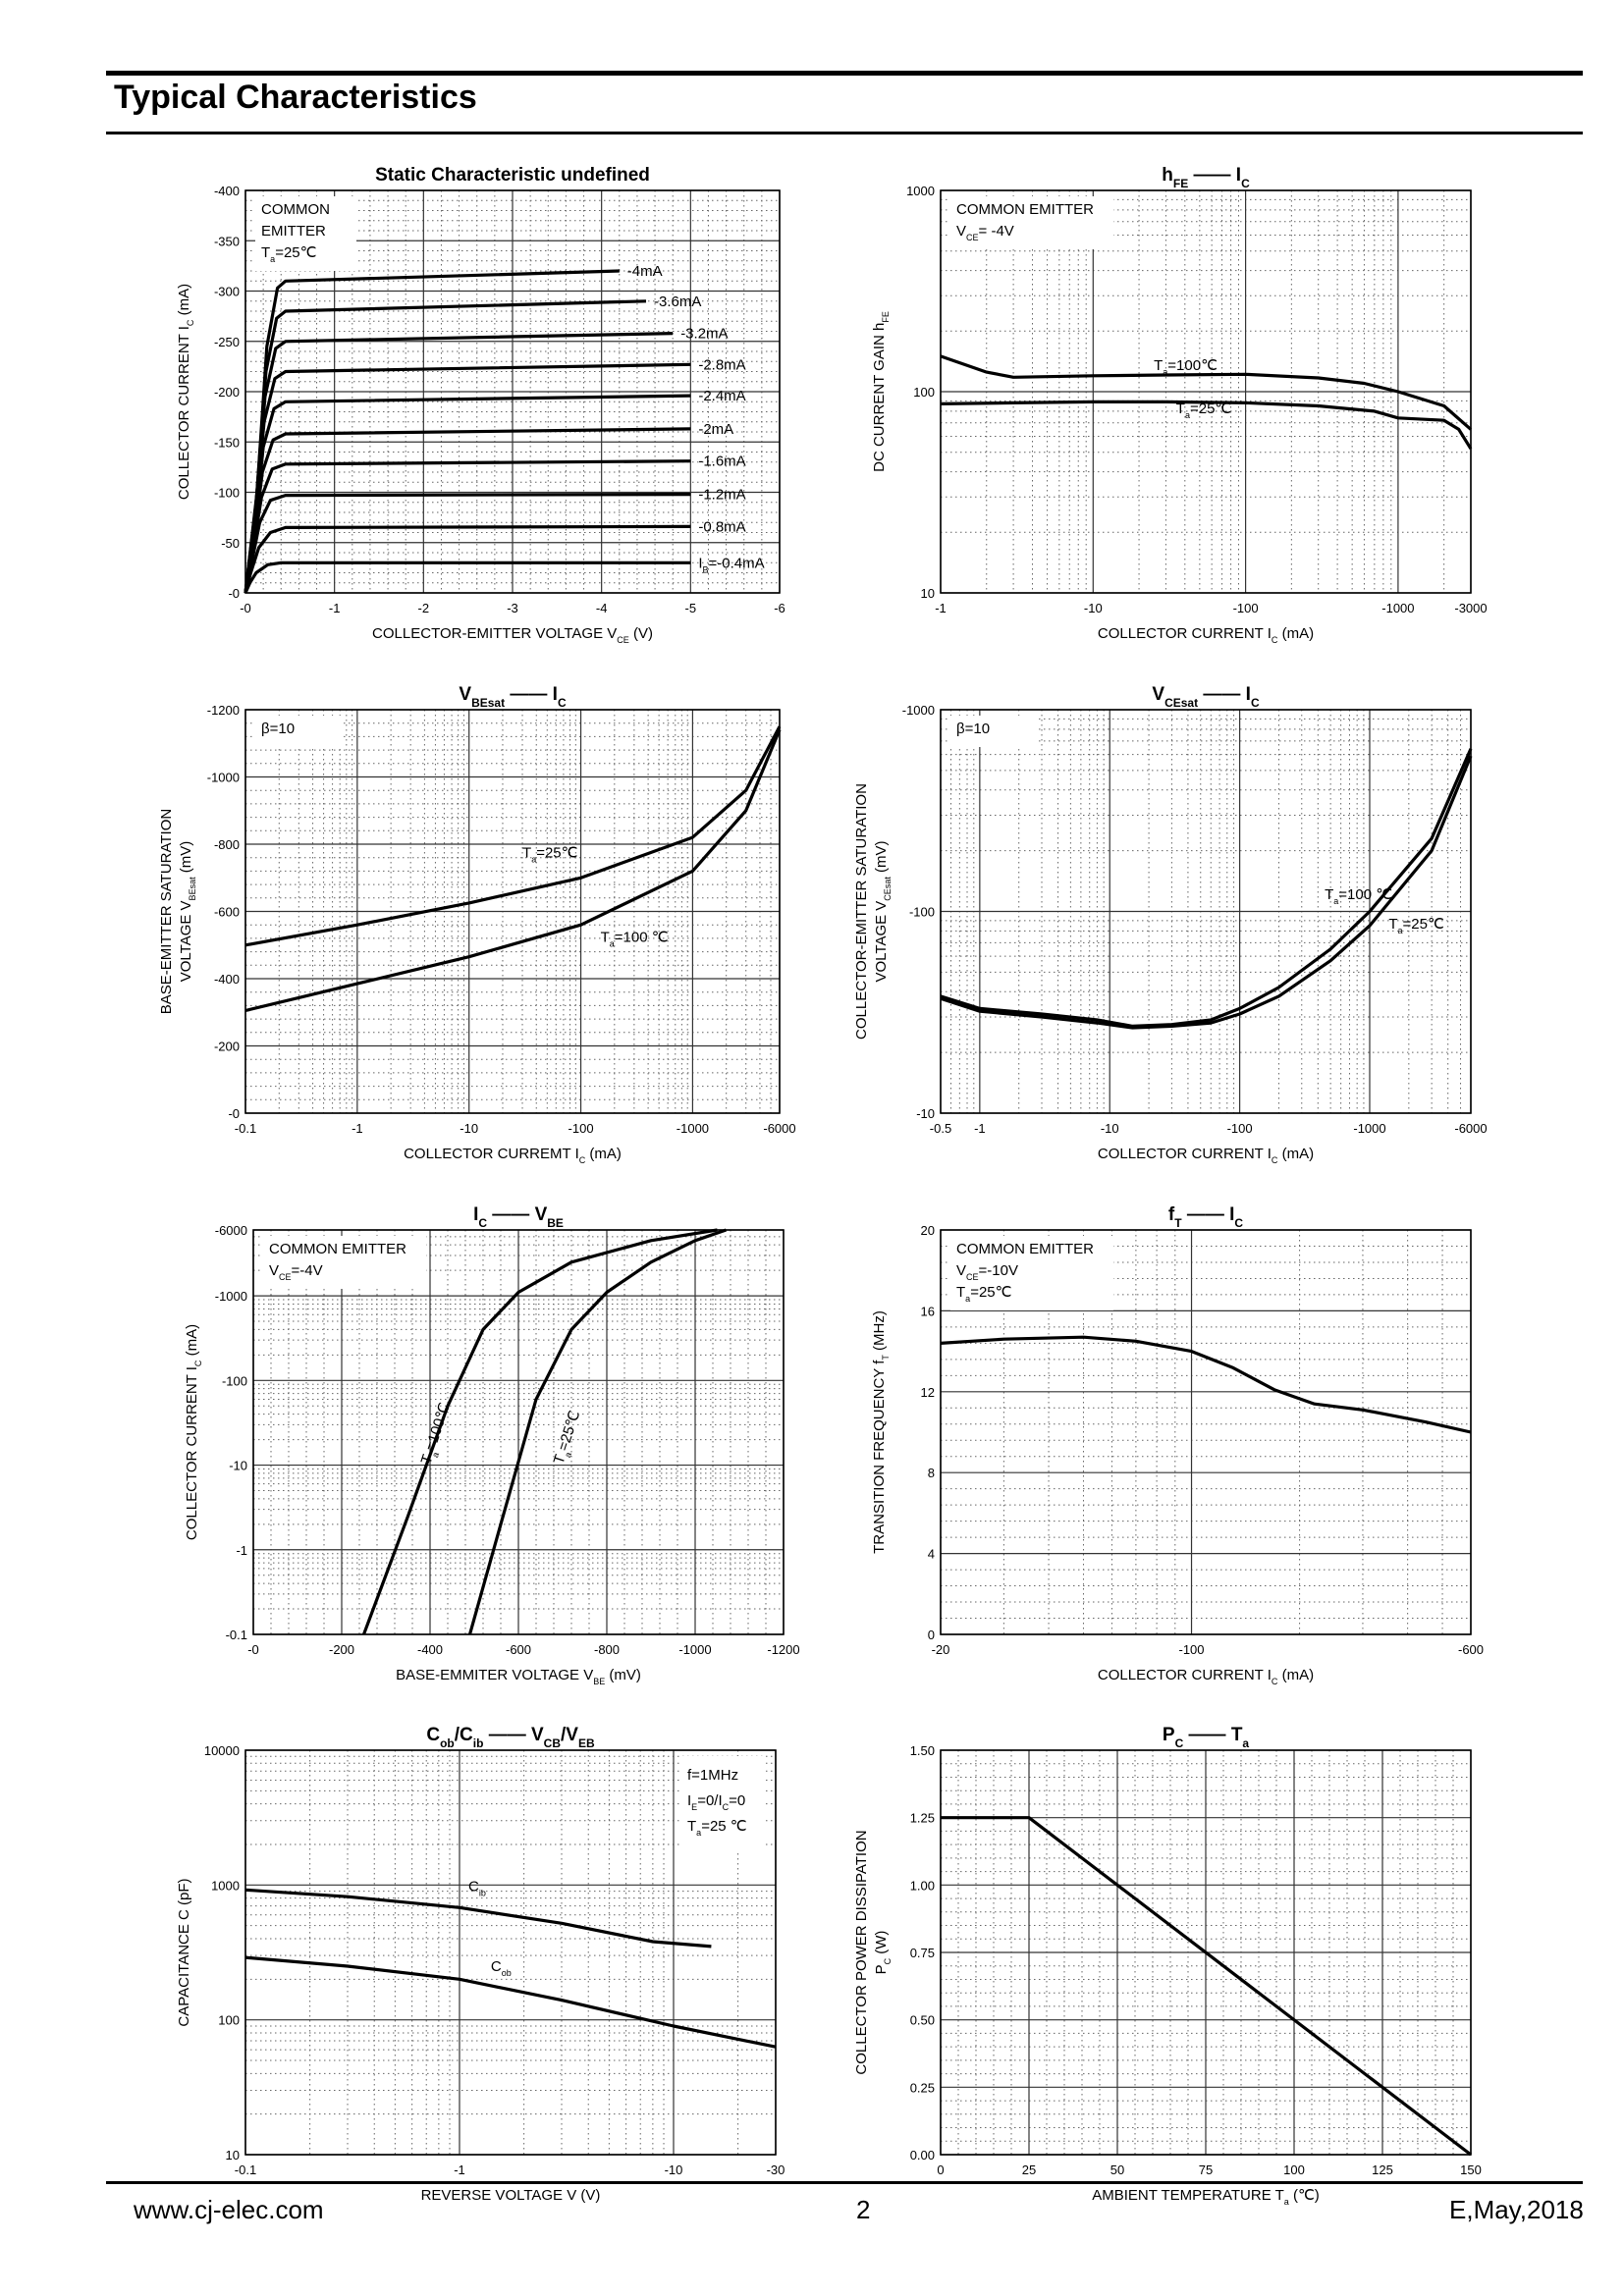 This screenshot has height=2296, width=1624. What do you see at coordinates (227, 442) in the screenshot?
I see `y-tick-label: -150` at bounding box center [227, 442].